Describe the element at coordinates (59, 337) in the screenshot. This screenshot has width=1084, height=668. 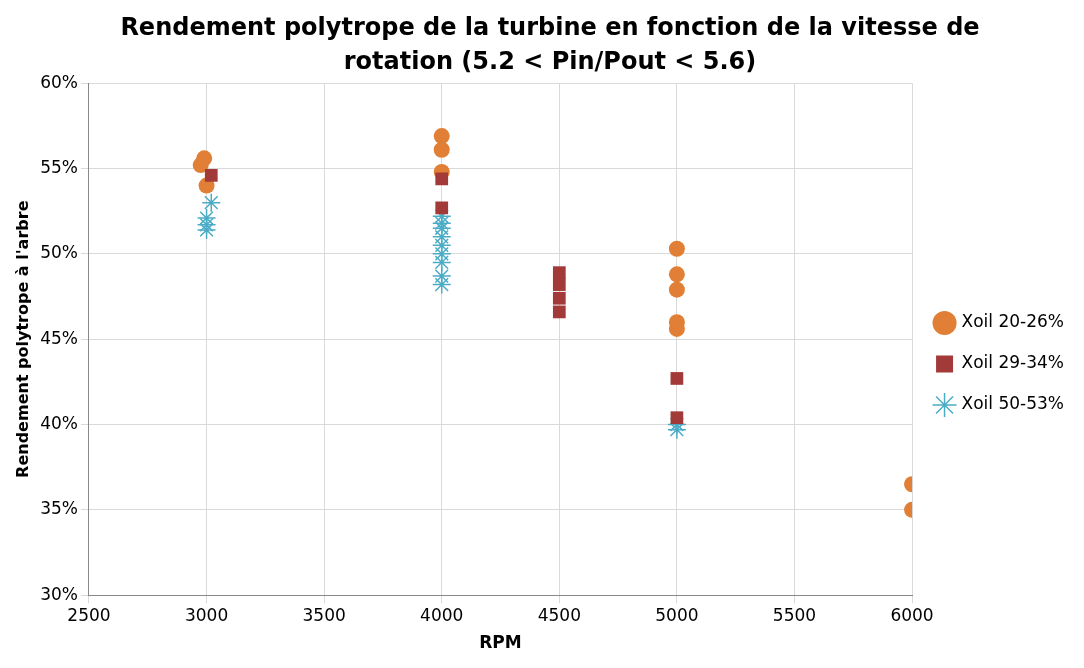
I see `y-tick-label: 45%` at that location.